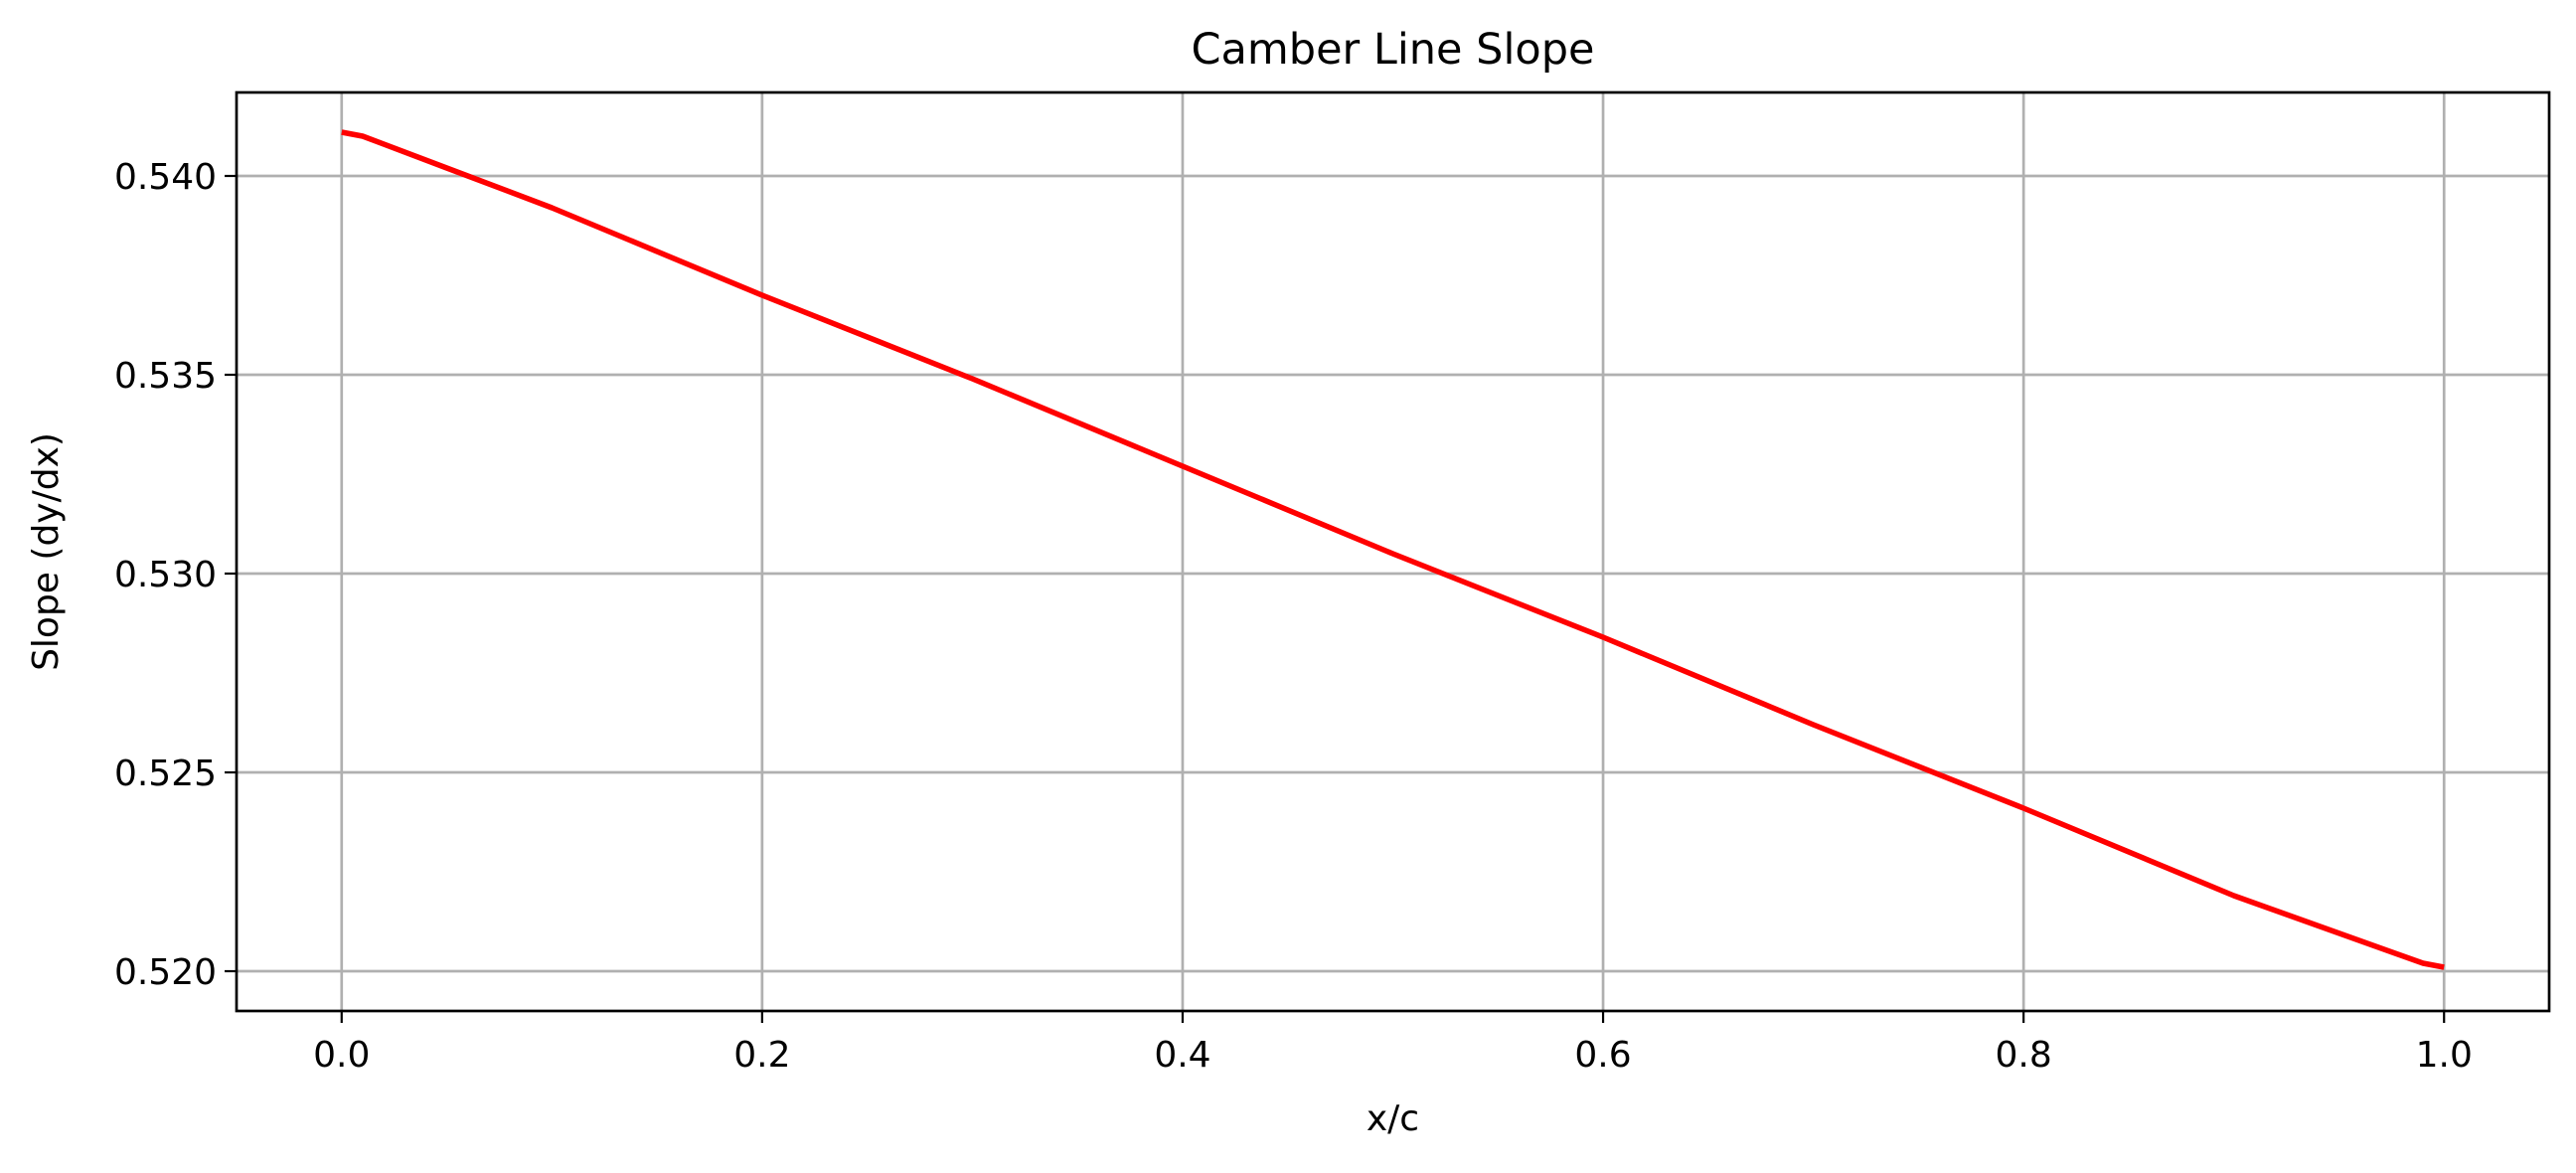  Describe the element at coordinates (165, 377) in the screenshot. I see `y-tick-label: 0.535` at that location.